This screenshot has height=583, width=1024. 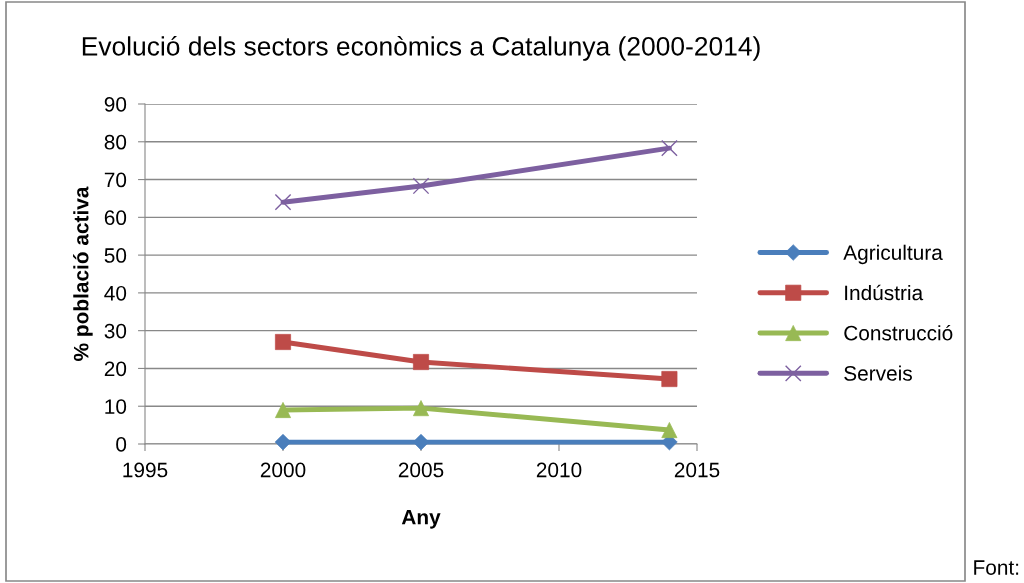 What do you see at coordinates (145, 470) in the screenshot?
I see `x-tick-label: 1995` at bounding box center [145, 470].